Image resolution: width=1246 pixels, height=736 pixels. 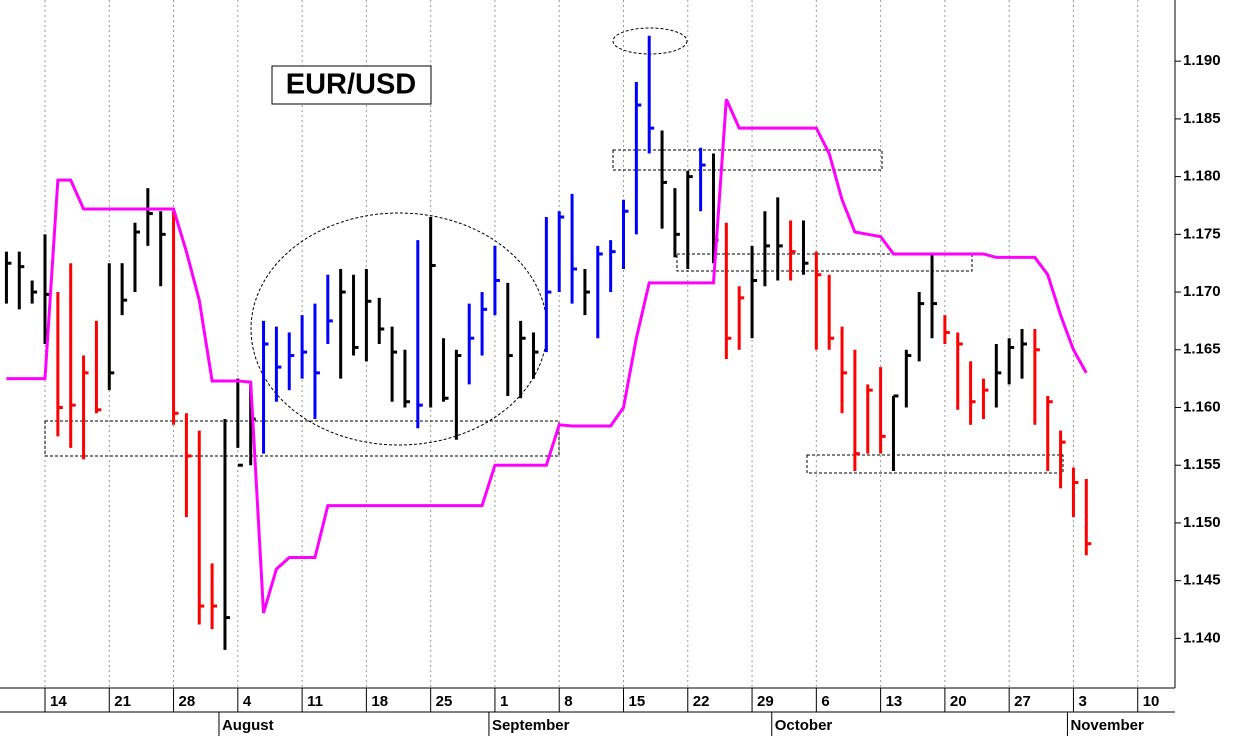 I want to click on range-ellipse, so click(x=399, y=329).